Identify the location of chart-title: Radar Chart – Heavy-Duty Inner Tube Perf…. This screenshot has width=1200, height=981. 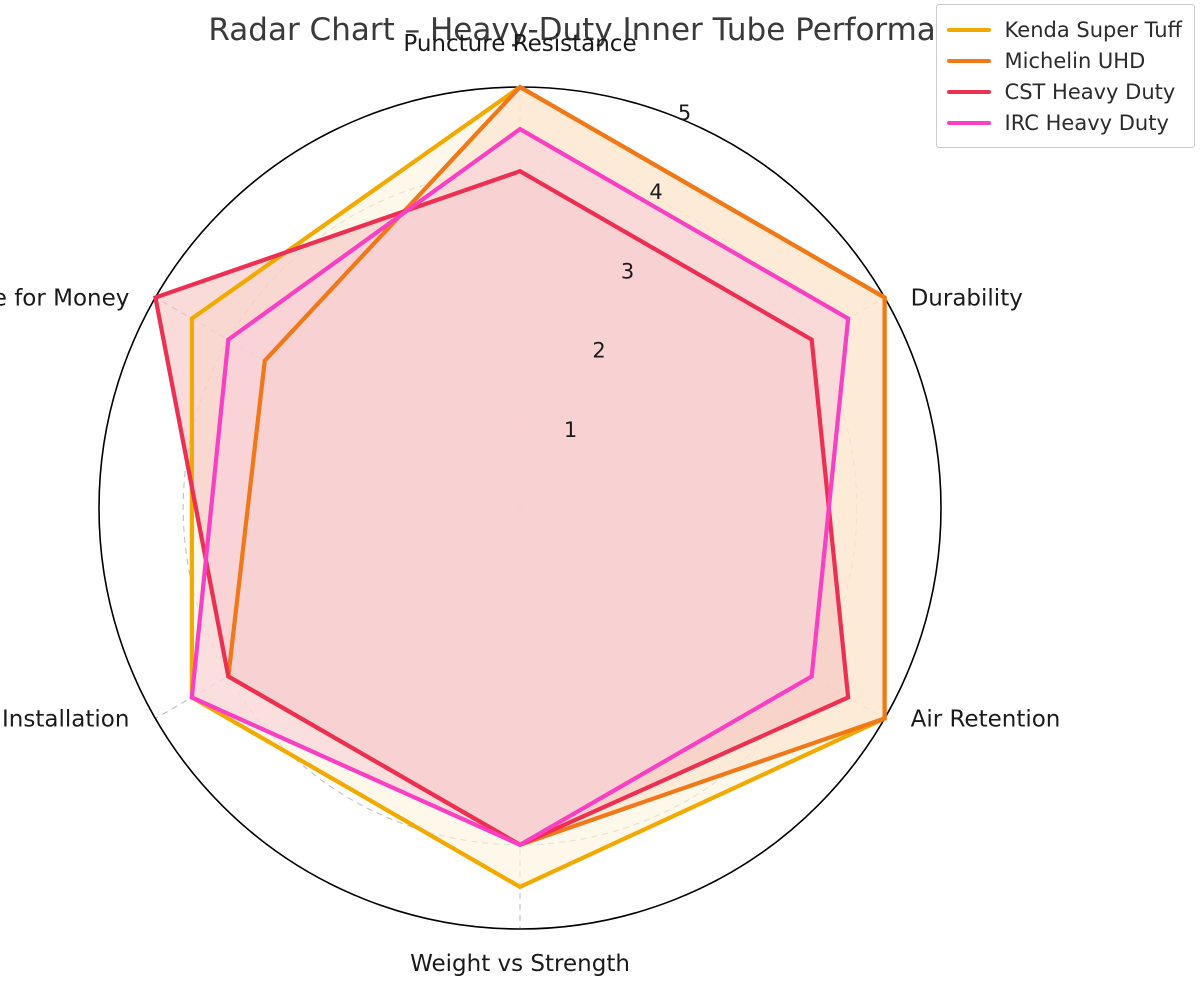
(600, 30).